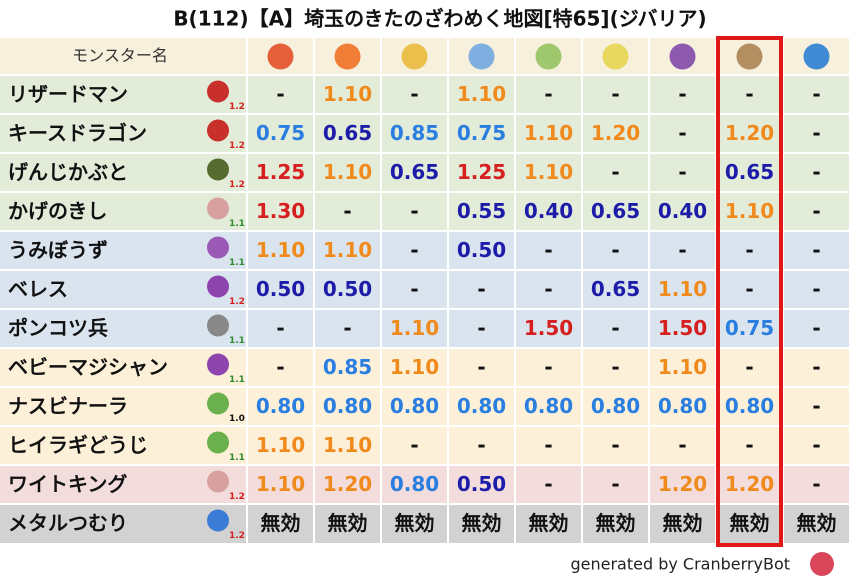  What do you see at coordinates (439, 19) in the screenshot?
I see `title: B(112)【A】埼玉のきたのざわめく地図[特65](ジバリア)` at bounding box center [439, 19].